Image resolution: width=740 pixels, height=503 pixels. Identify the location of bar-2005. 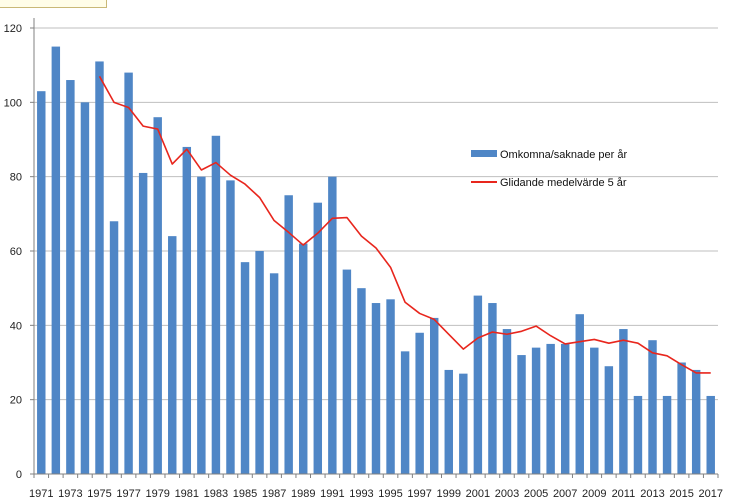
(536, 410).